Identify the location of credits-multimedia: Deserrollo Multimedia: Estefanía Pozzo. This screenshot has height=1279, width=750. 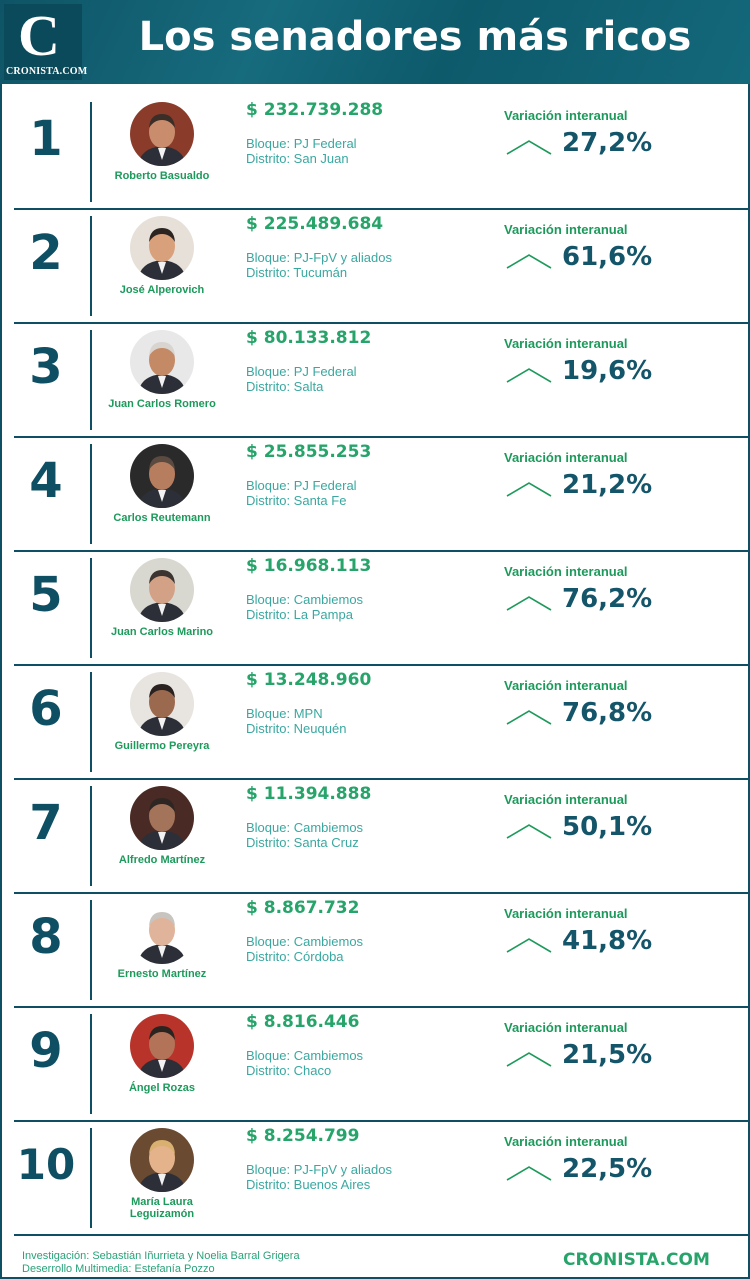
(118, 1269).